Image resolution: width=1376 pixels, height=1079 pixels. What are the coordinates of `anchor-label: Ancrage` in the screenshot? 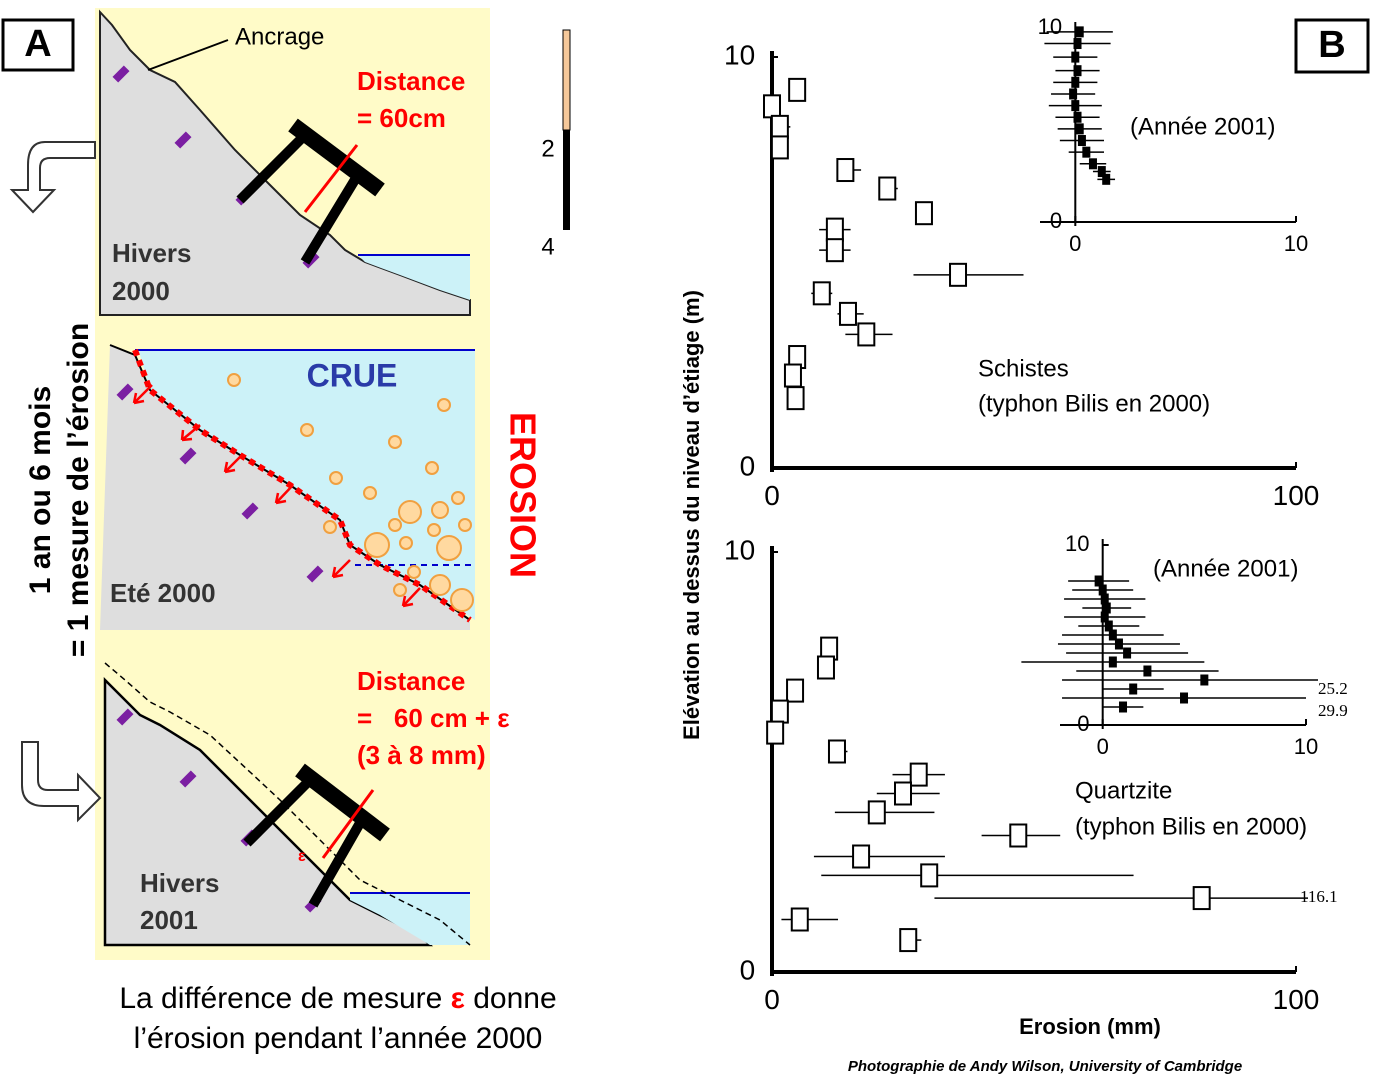 It's located at (279, 36).